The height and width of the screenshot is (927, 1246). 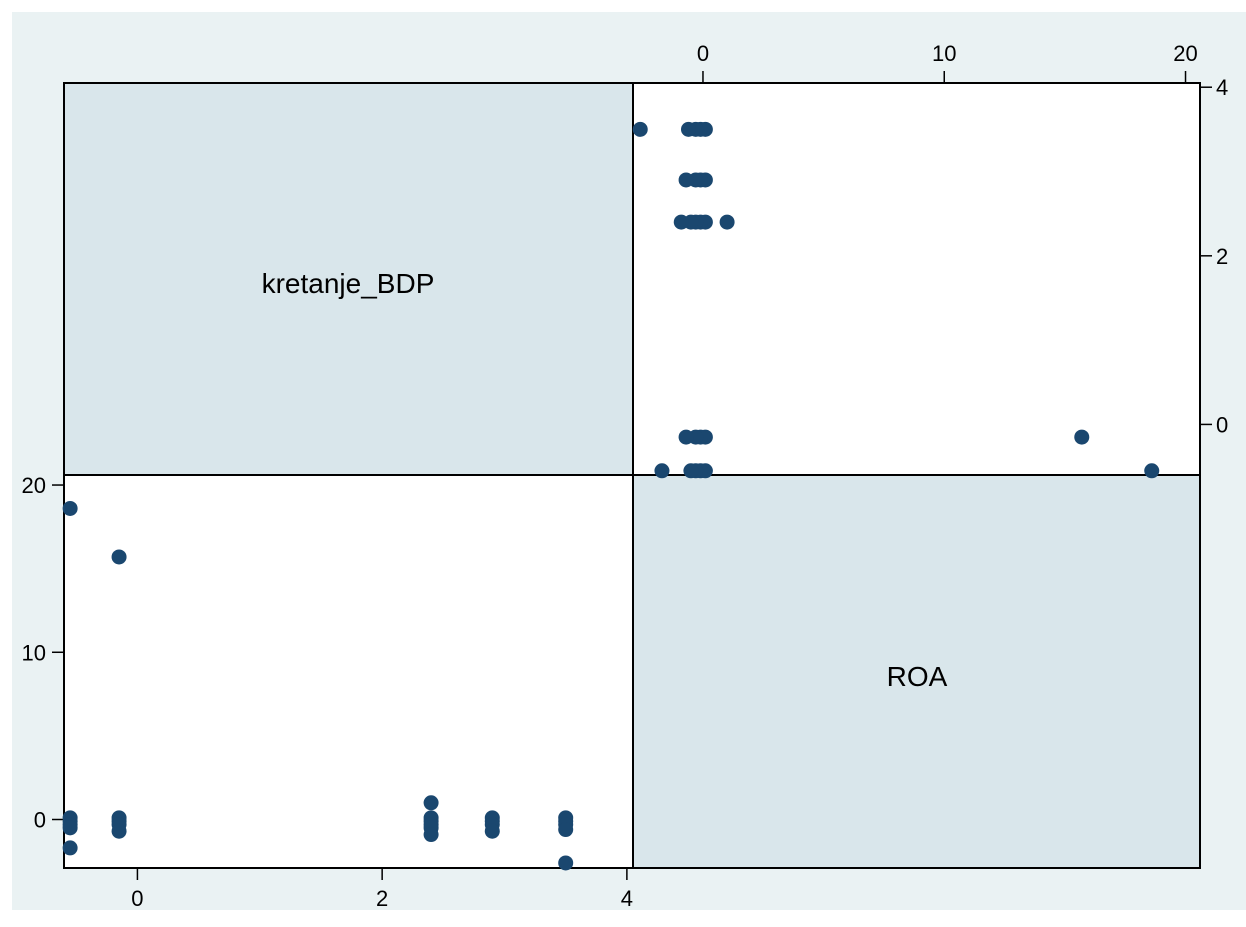 What do you see at coordinates (40, 820) in the screenshot?
I see `tick-label-left-0: 0` at bounding box center [40, 820].